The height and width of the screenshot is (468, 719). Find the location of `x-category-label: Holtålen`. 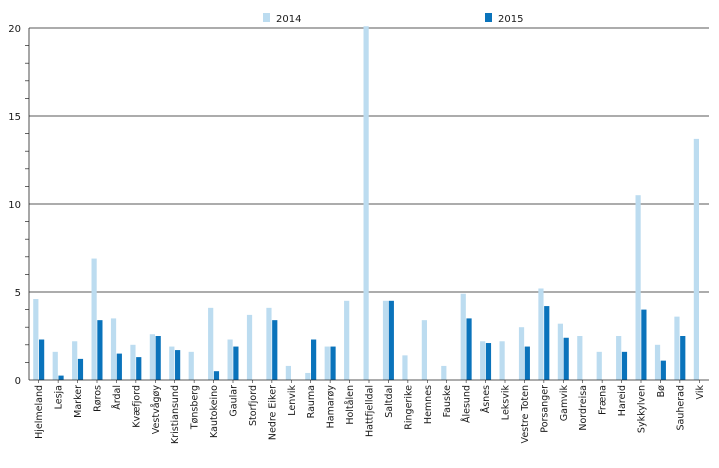

x-category-label: Holtålen is located at coordinates (350, 405).